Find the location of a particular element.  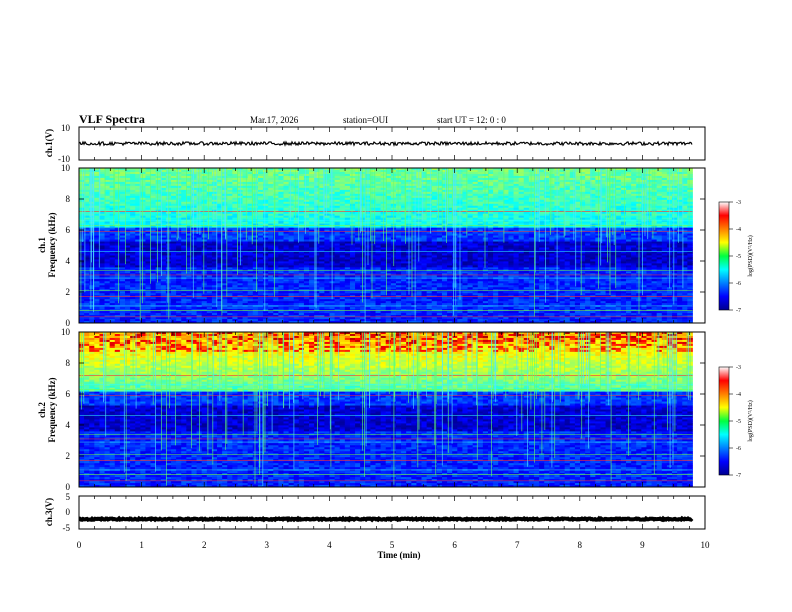

header-station: station=OUI is located at coordinates (365, 120).